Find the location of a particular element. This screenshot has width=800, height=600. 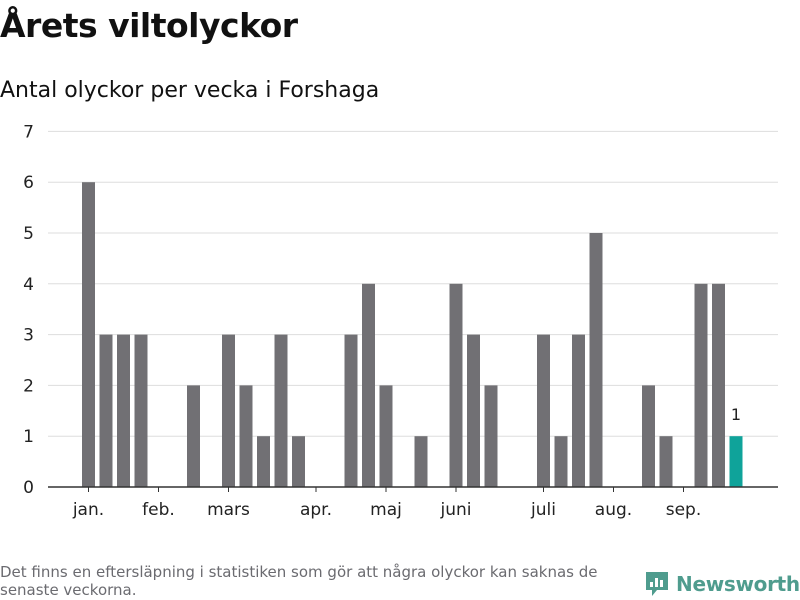

y-tick-label: 7 is located at coordinates (28, 132).